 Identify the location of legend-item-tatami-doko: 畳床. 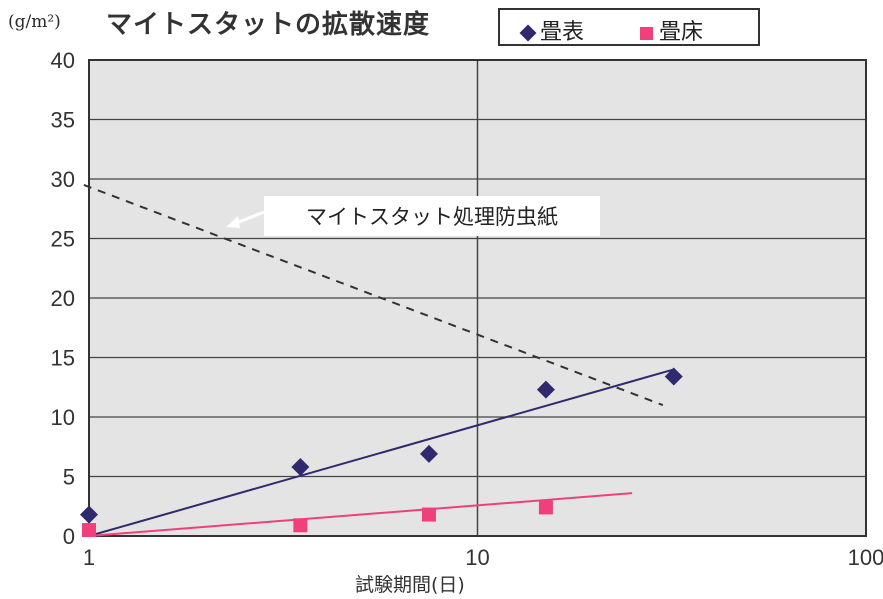
(671, 30).